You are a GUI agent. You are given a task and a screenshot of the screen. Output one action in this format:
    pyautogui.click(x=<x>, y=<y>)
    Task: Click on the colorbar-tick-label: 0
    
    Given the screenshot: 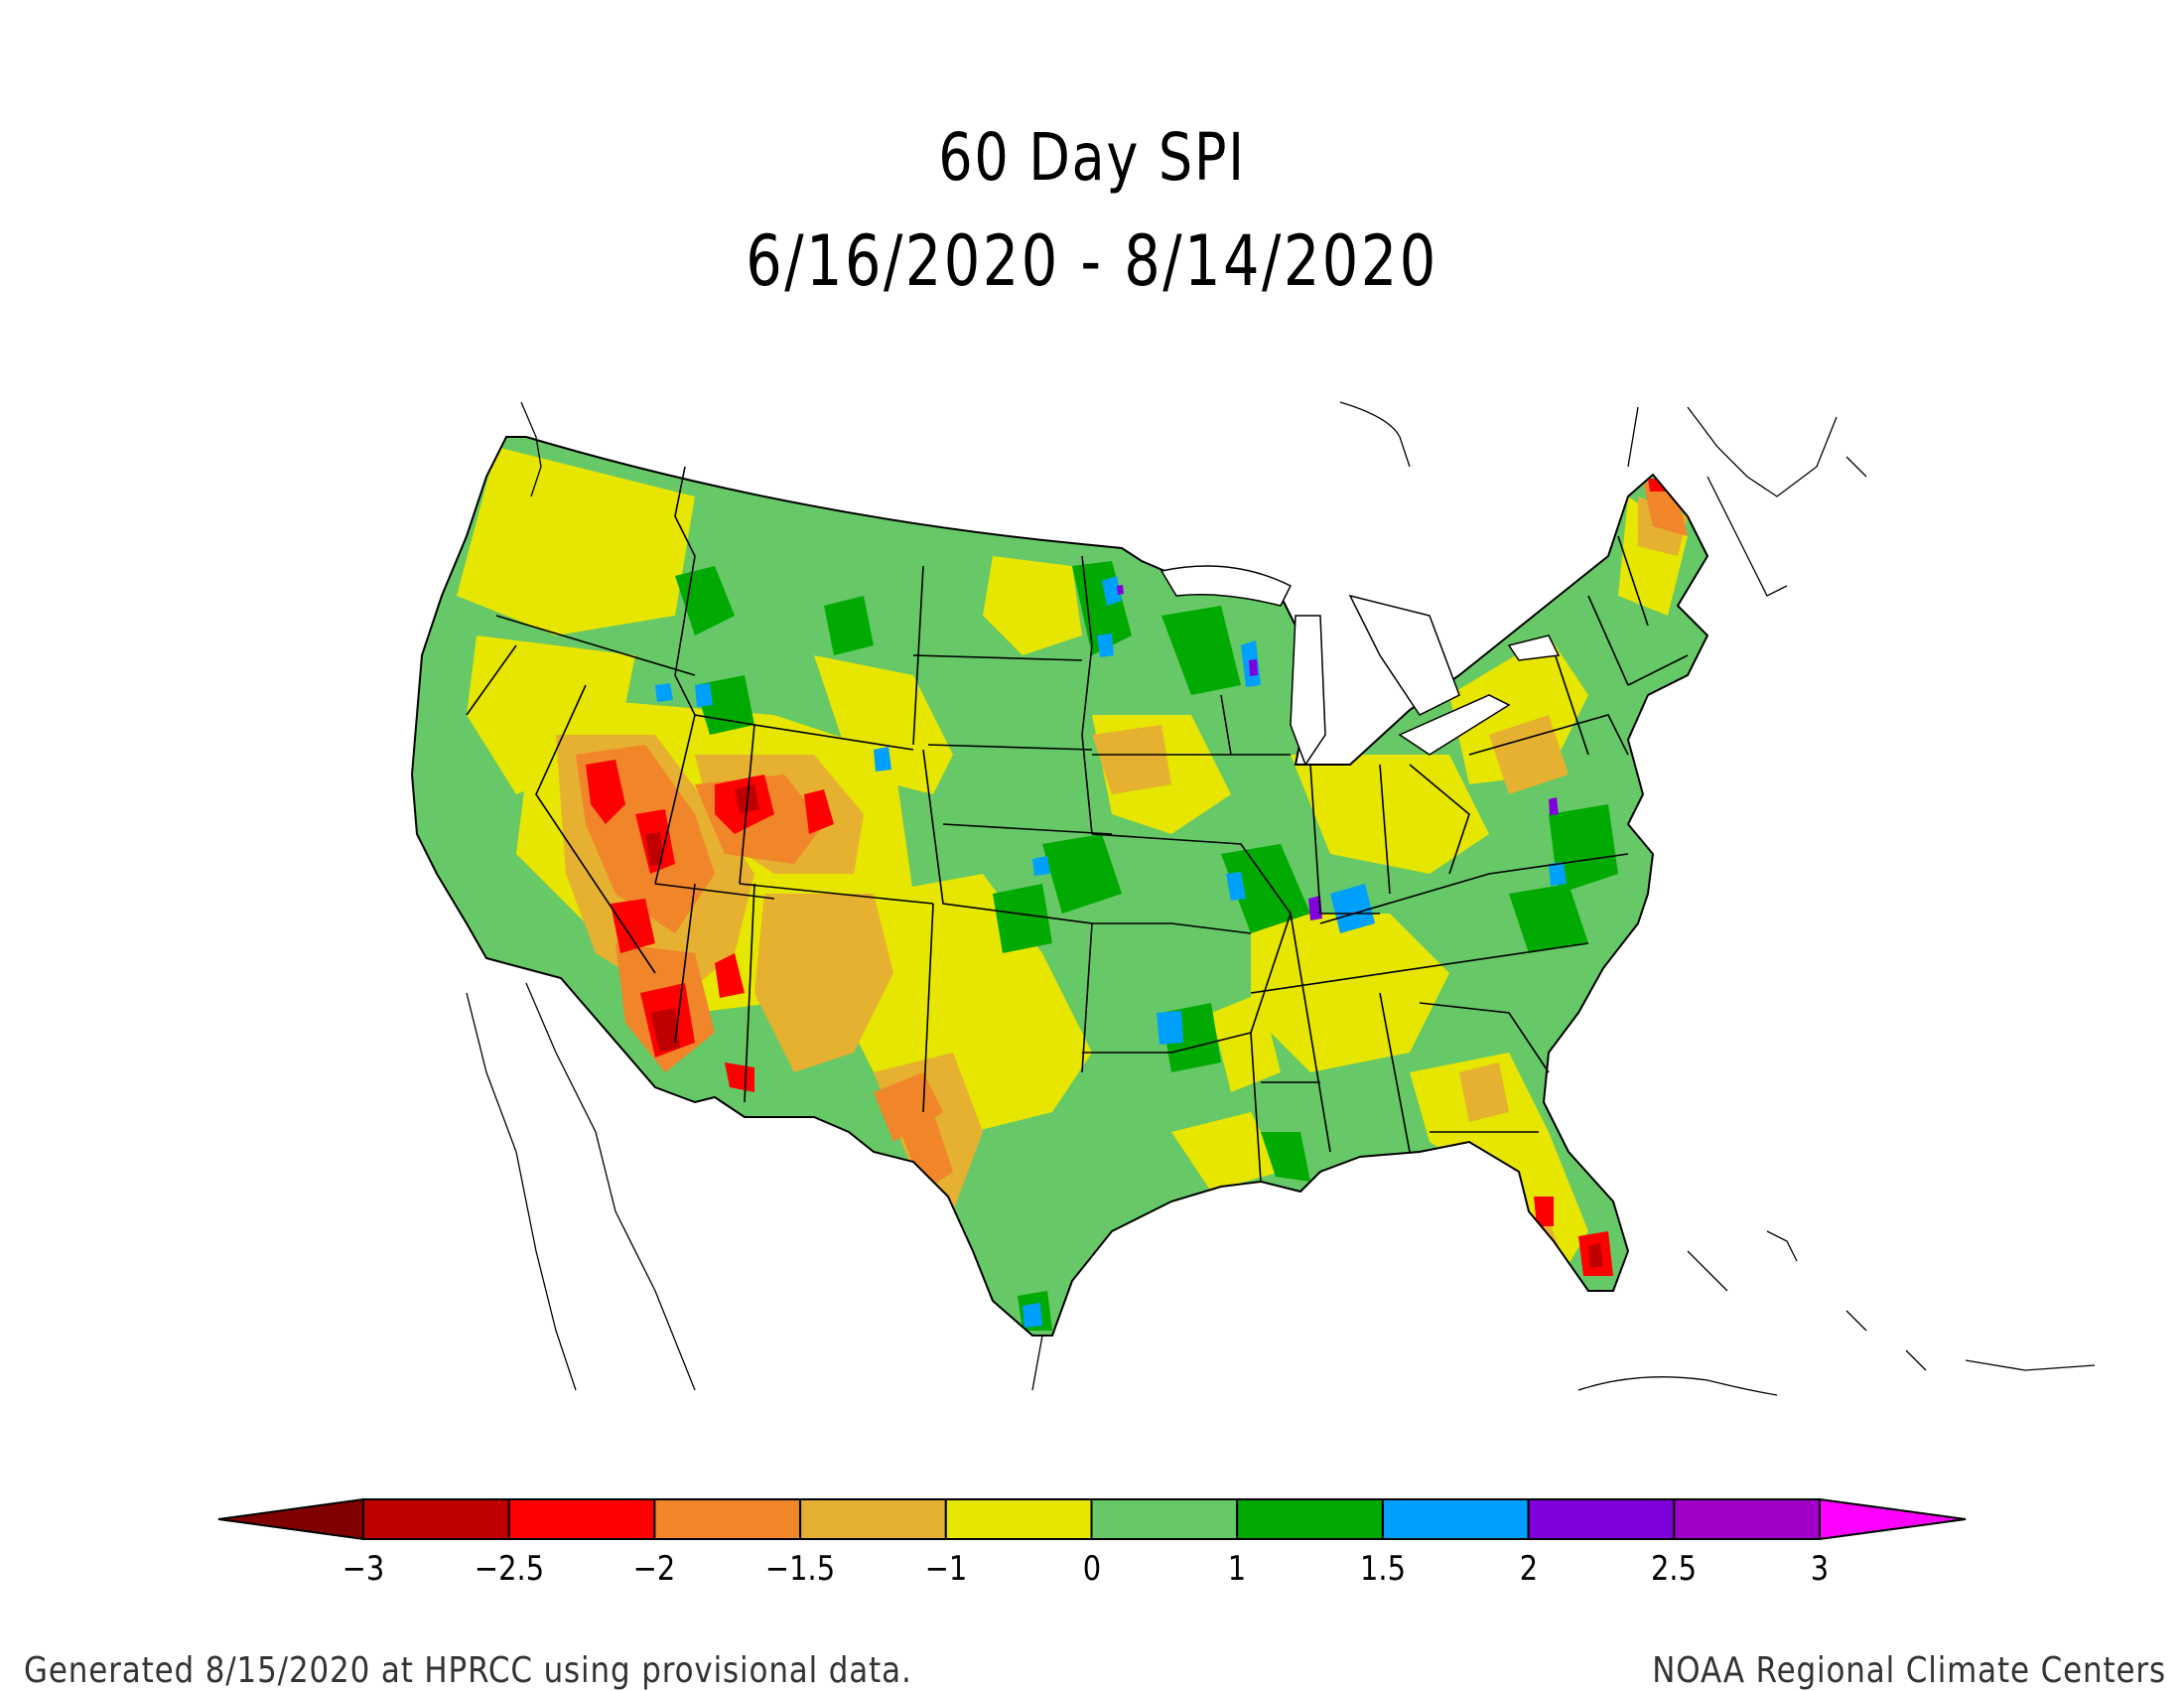 What is the action you would take?
    pyautogui.click(x=1091, y=1569)
    